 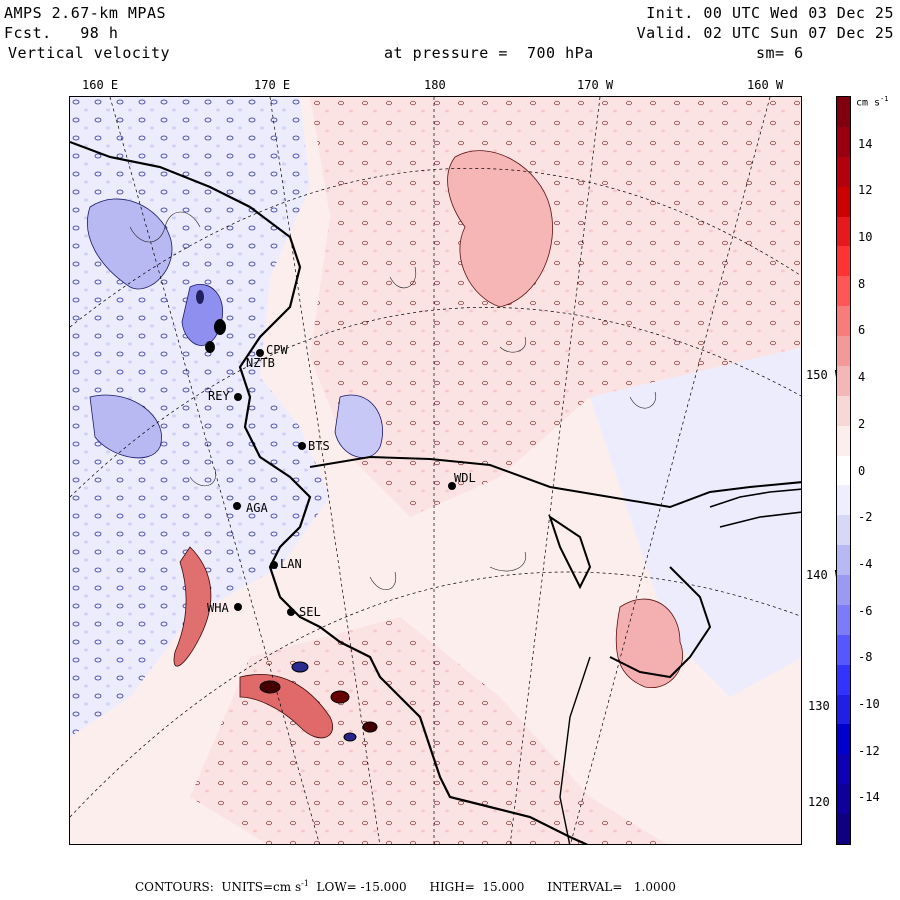 What do you see at coordinates (319, 446) in the screenshot?
I see `station-label-bts: BTS` at bounding box center [319, 446].